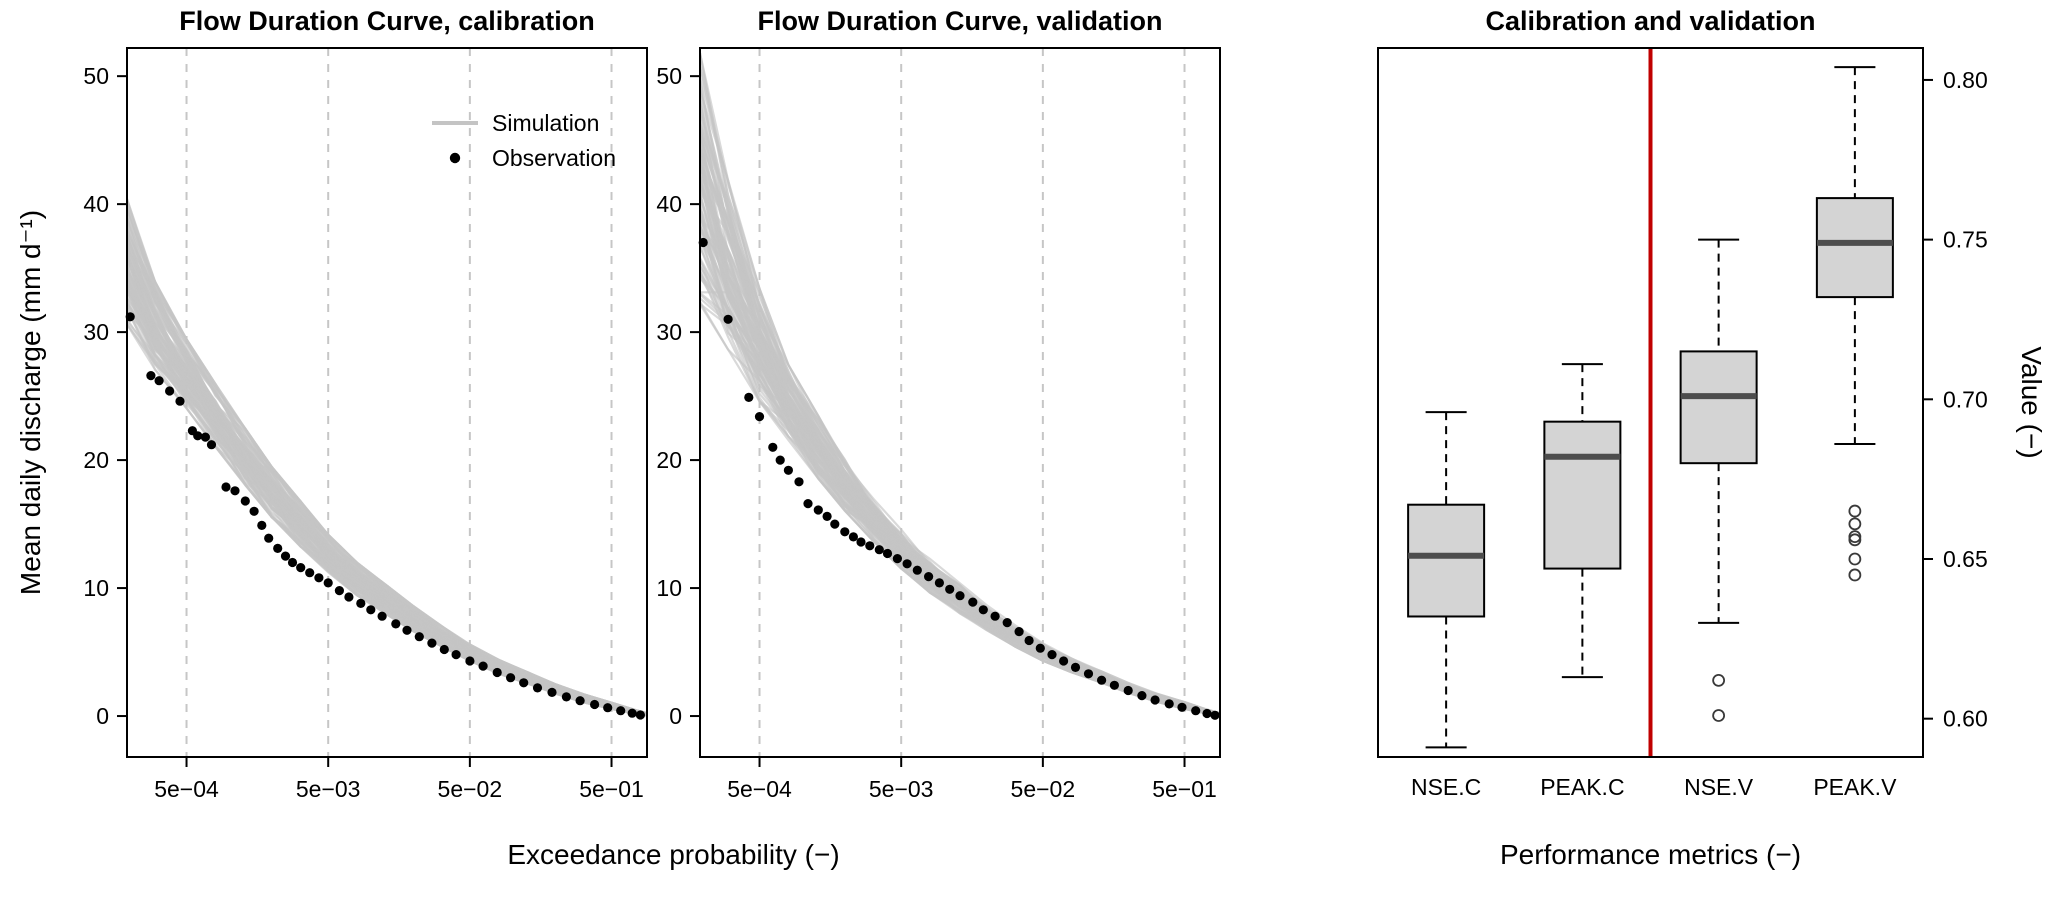  What do you see at coordinates (1965, 719) in the screenshot?
I see `y-tick-label: 0.60` at bounding box center [1965, 719].